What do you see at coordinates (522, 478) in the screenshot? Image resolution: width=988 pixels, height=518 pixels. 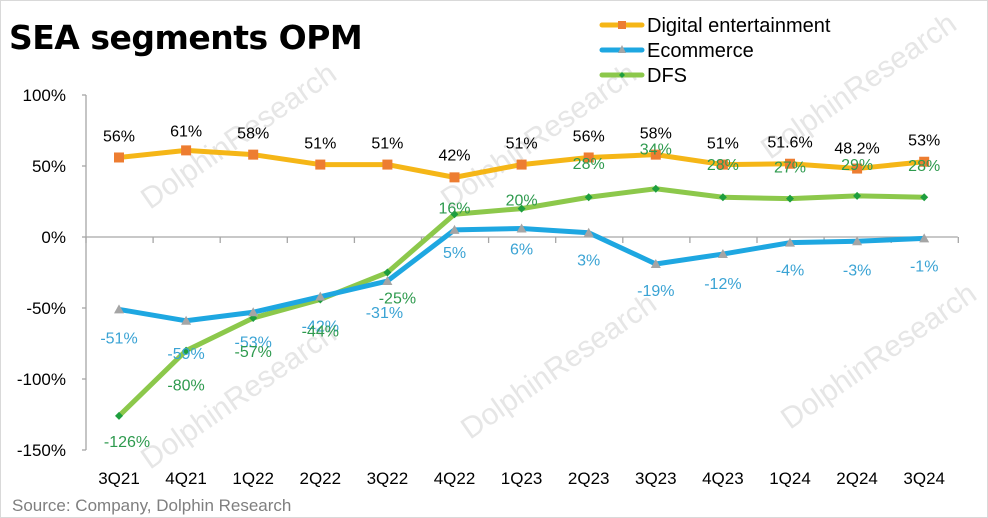 I see `x-tick-label: 1Q23` at bounding box center [522, 478].